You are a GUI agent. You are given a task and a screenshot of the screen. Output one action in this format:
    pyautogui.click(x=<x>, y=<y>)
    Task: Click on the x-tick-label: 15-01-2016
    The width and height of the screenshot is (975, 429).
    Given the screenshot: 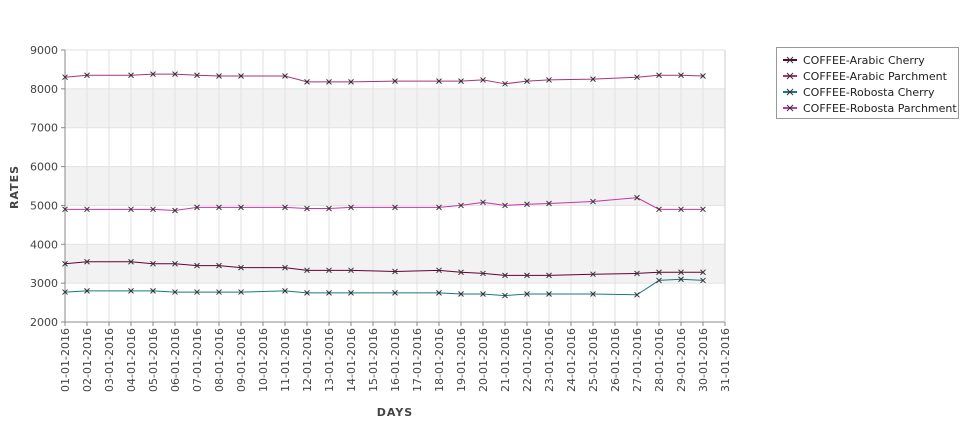 What is the action you would take?
    pyautogui.click(x=373, y=360)
    